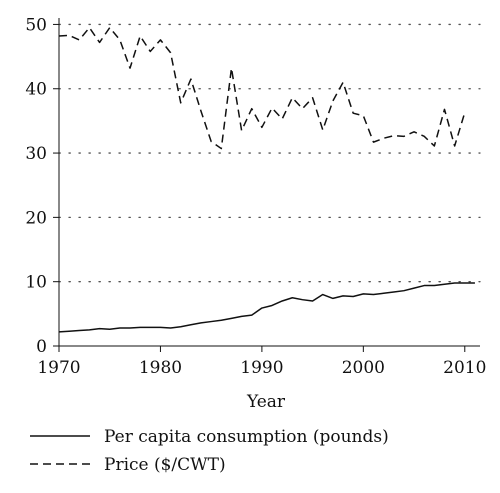 Image resolution: width=500 pixels, height=493 pixels. Describe the element at coordinates (464, 368) in the screenshot. I see `x-tick-label: 2010` at that location.